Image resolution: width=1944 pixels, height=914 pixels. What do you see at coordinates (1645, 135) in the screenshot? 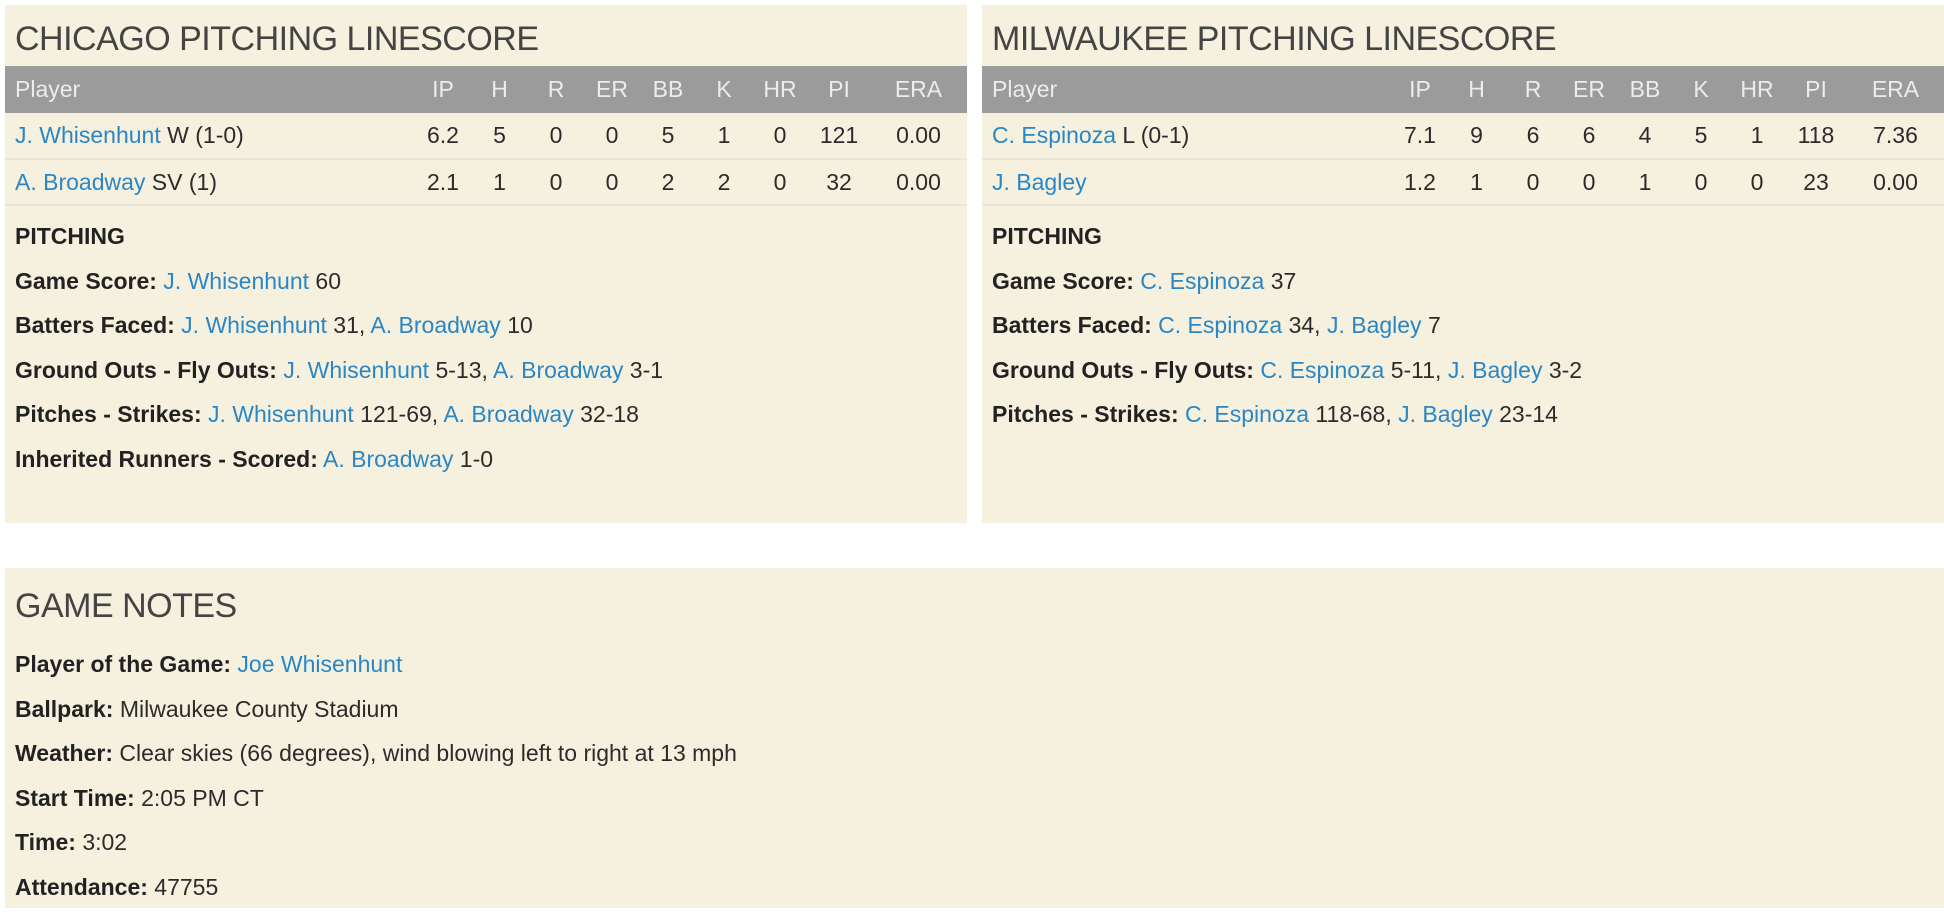
I see `stat-bb: 4` at bounding box center [1645, 135].